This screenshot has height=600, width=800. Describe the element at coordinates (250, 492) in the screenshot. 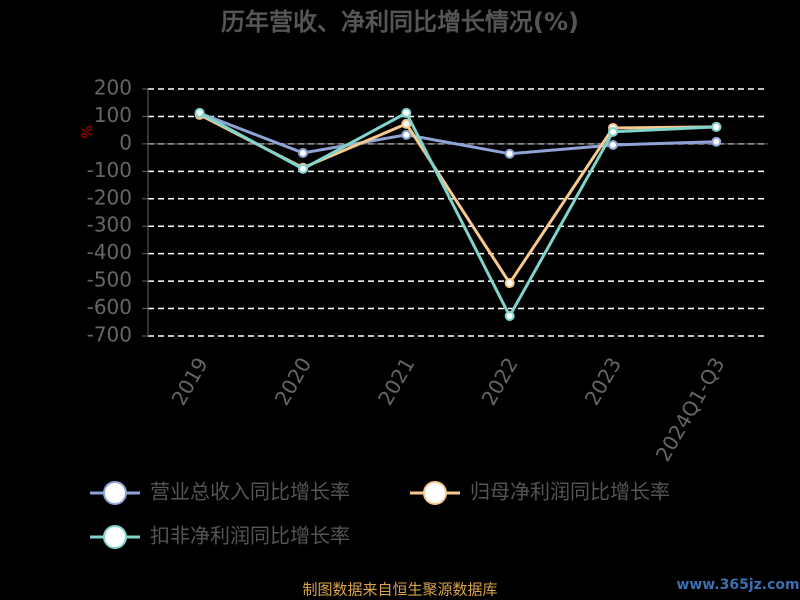

I see `legend-label: 营业总收入同比增长率` at that location.